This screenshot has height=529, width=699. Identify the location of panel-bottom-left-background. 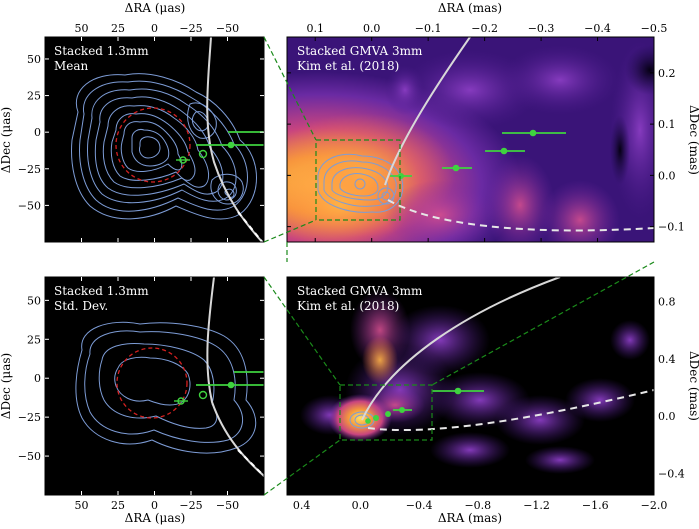
(154, 386).